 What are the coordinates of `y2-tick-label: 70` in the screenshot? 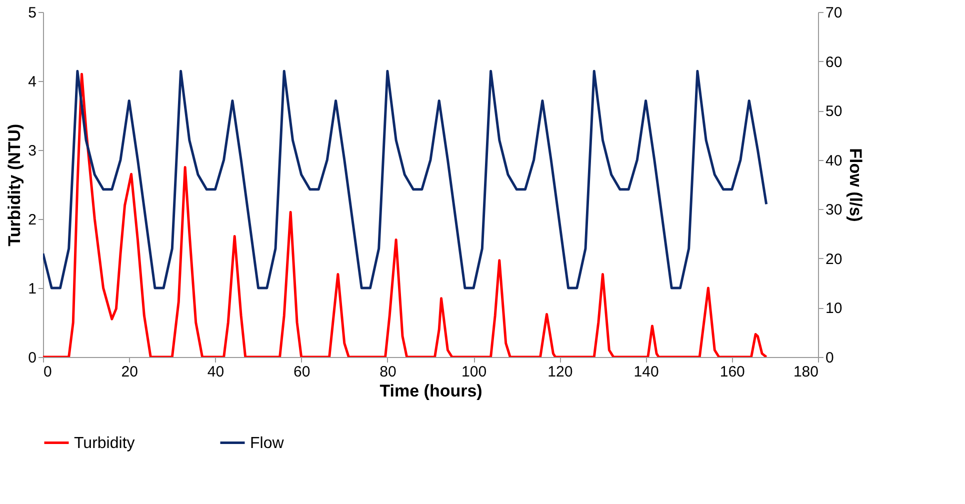 It's located at (834, 13).